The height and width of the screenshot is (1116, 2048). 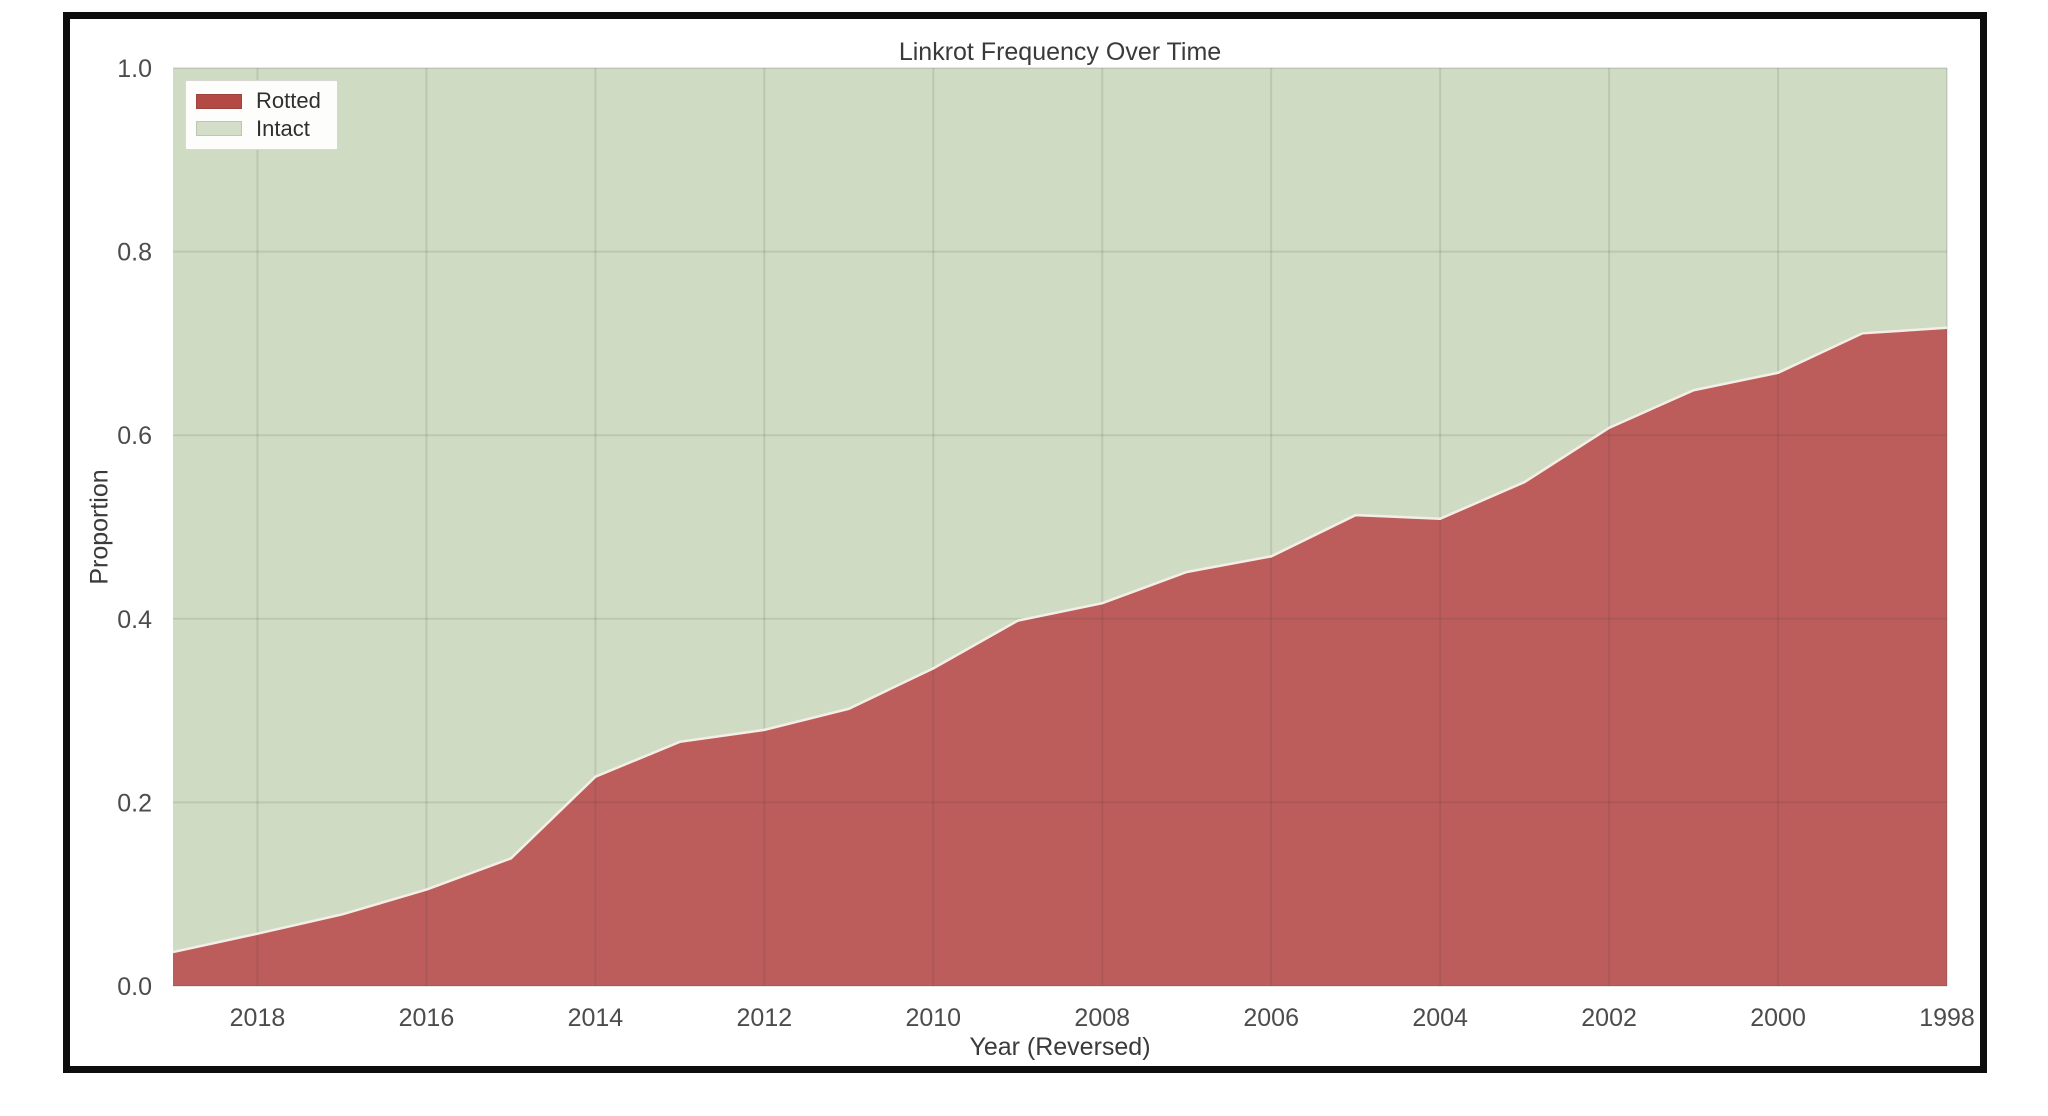 I want to click on rotted-swatch-icon, so click(x=219, y=101).